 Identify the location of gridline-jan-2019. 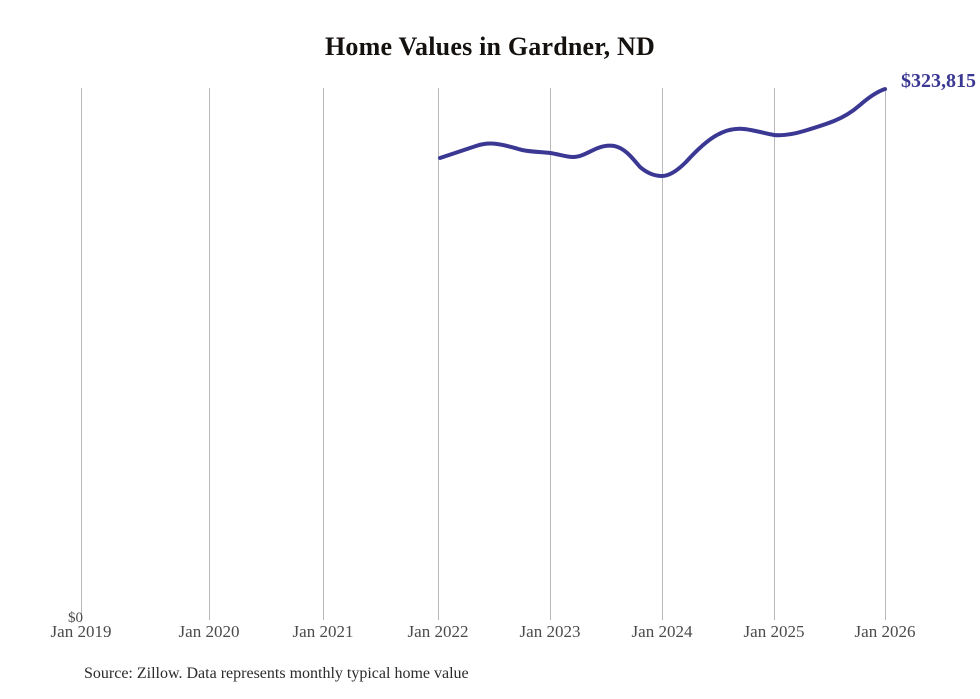
(81, 354).